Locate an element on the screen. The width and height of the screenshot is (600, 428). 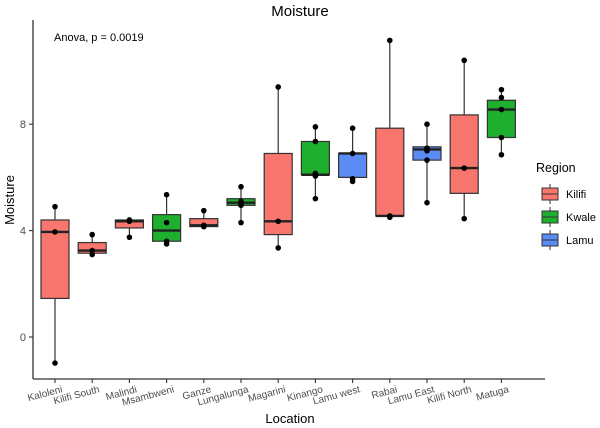
x-axis-label: Location is located at coordinates (289, 418).